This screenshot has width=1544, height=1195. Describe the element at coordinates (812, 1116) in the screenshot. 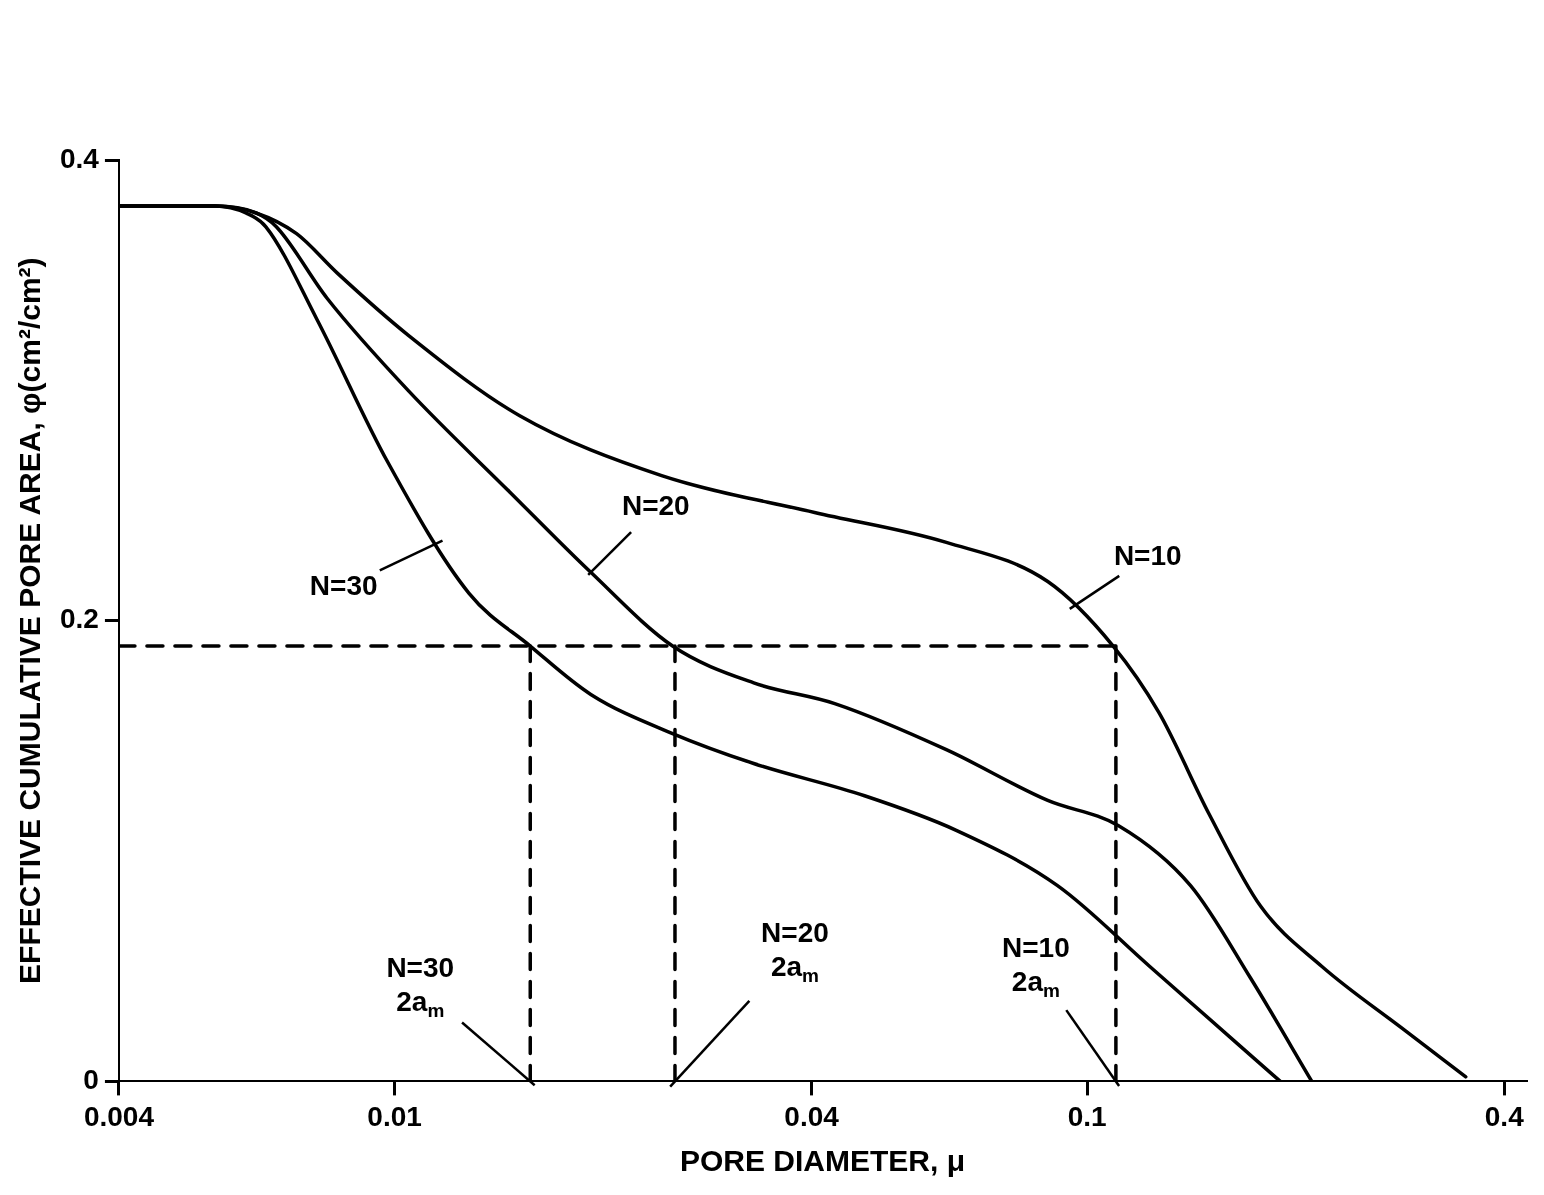

I see `x-tick-label: 0.04` at that location.